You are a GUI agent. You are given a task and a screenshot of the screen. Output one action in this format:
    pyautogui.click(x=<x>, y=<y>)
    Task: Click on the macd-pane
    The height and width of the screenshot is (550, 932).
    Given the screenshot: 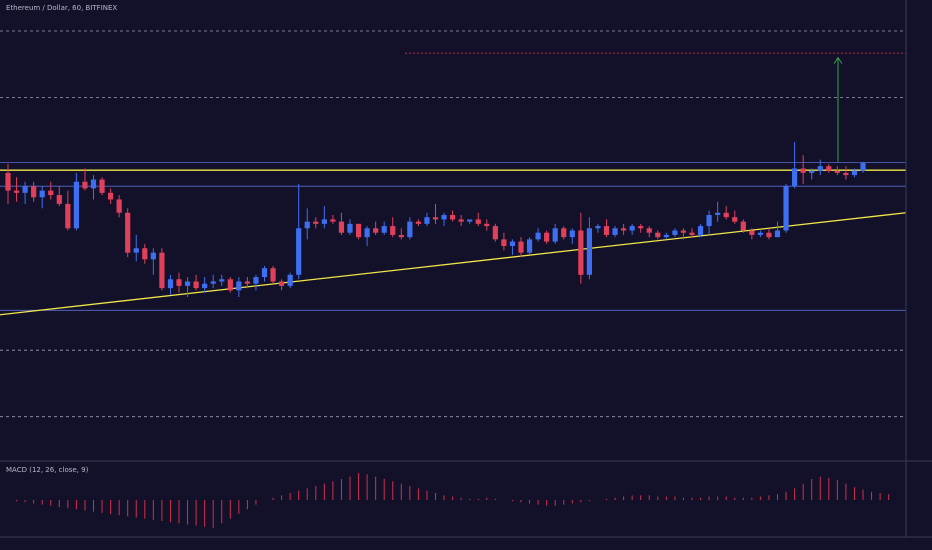 What is the action you would take?
    pyautogui.click(x=453, y=500)
    